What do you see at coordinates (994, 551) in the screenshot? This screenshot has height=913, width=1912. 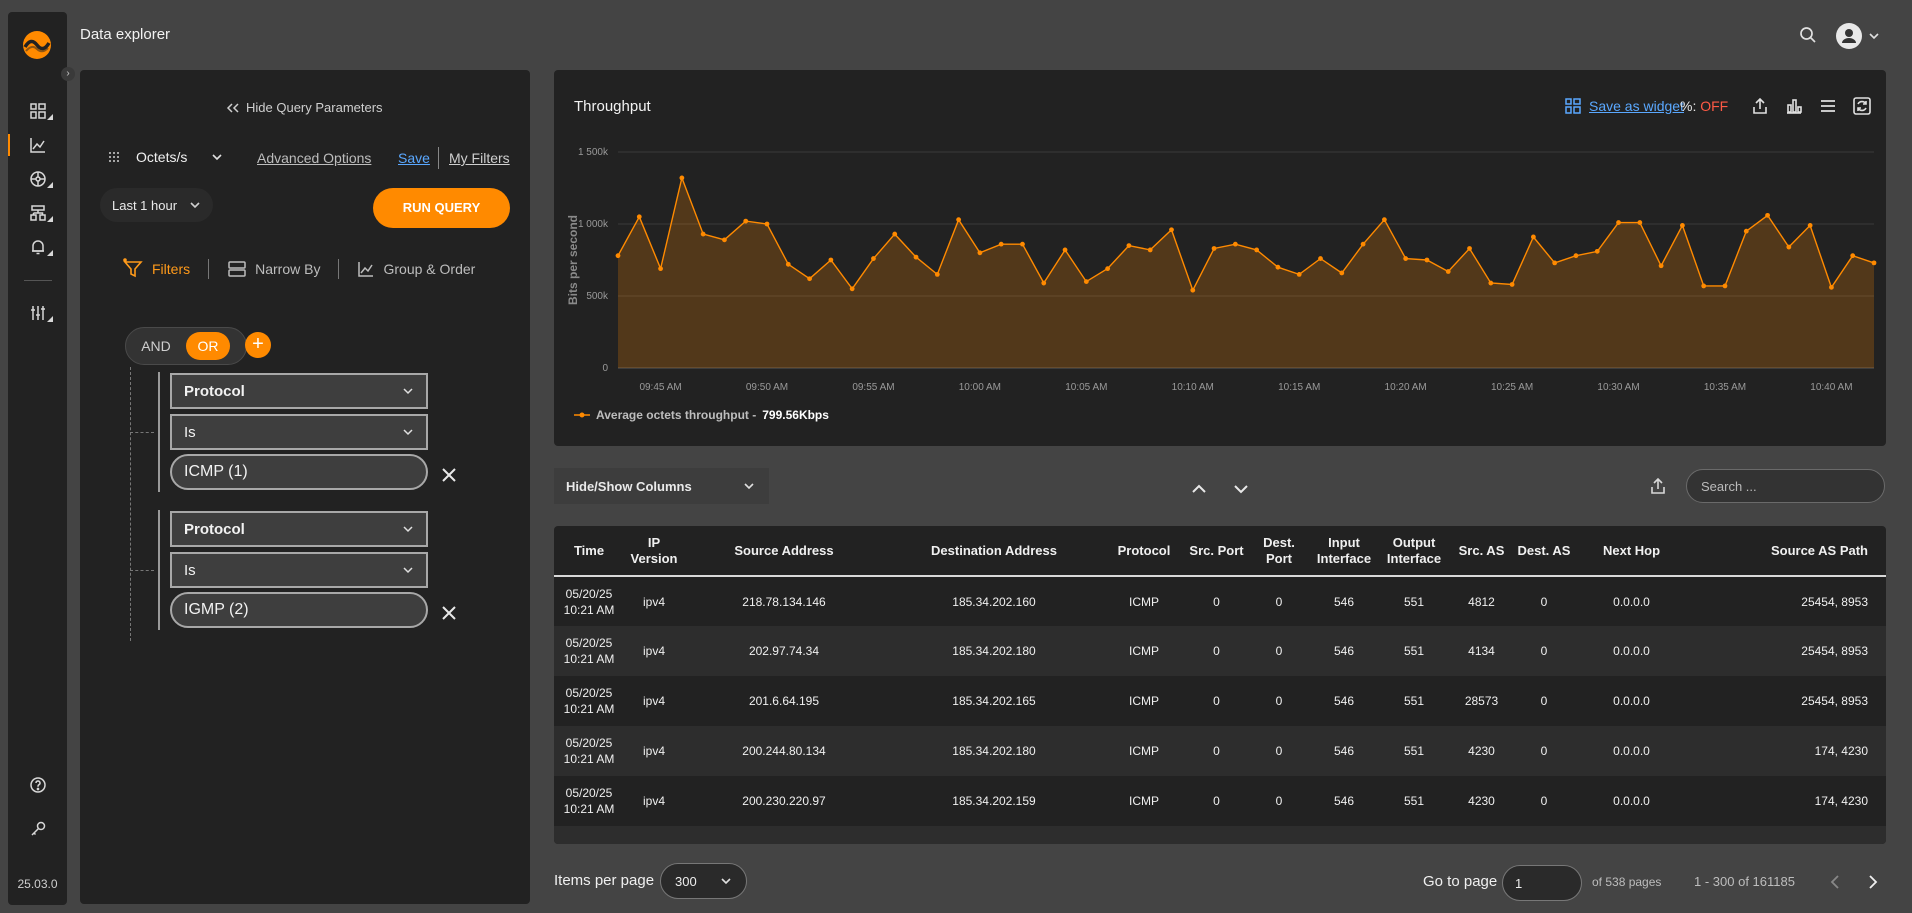 I see `column-header: Destination Address` at bounding box center [994, 551].